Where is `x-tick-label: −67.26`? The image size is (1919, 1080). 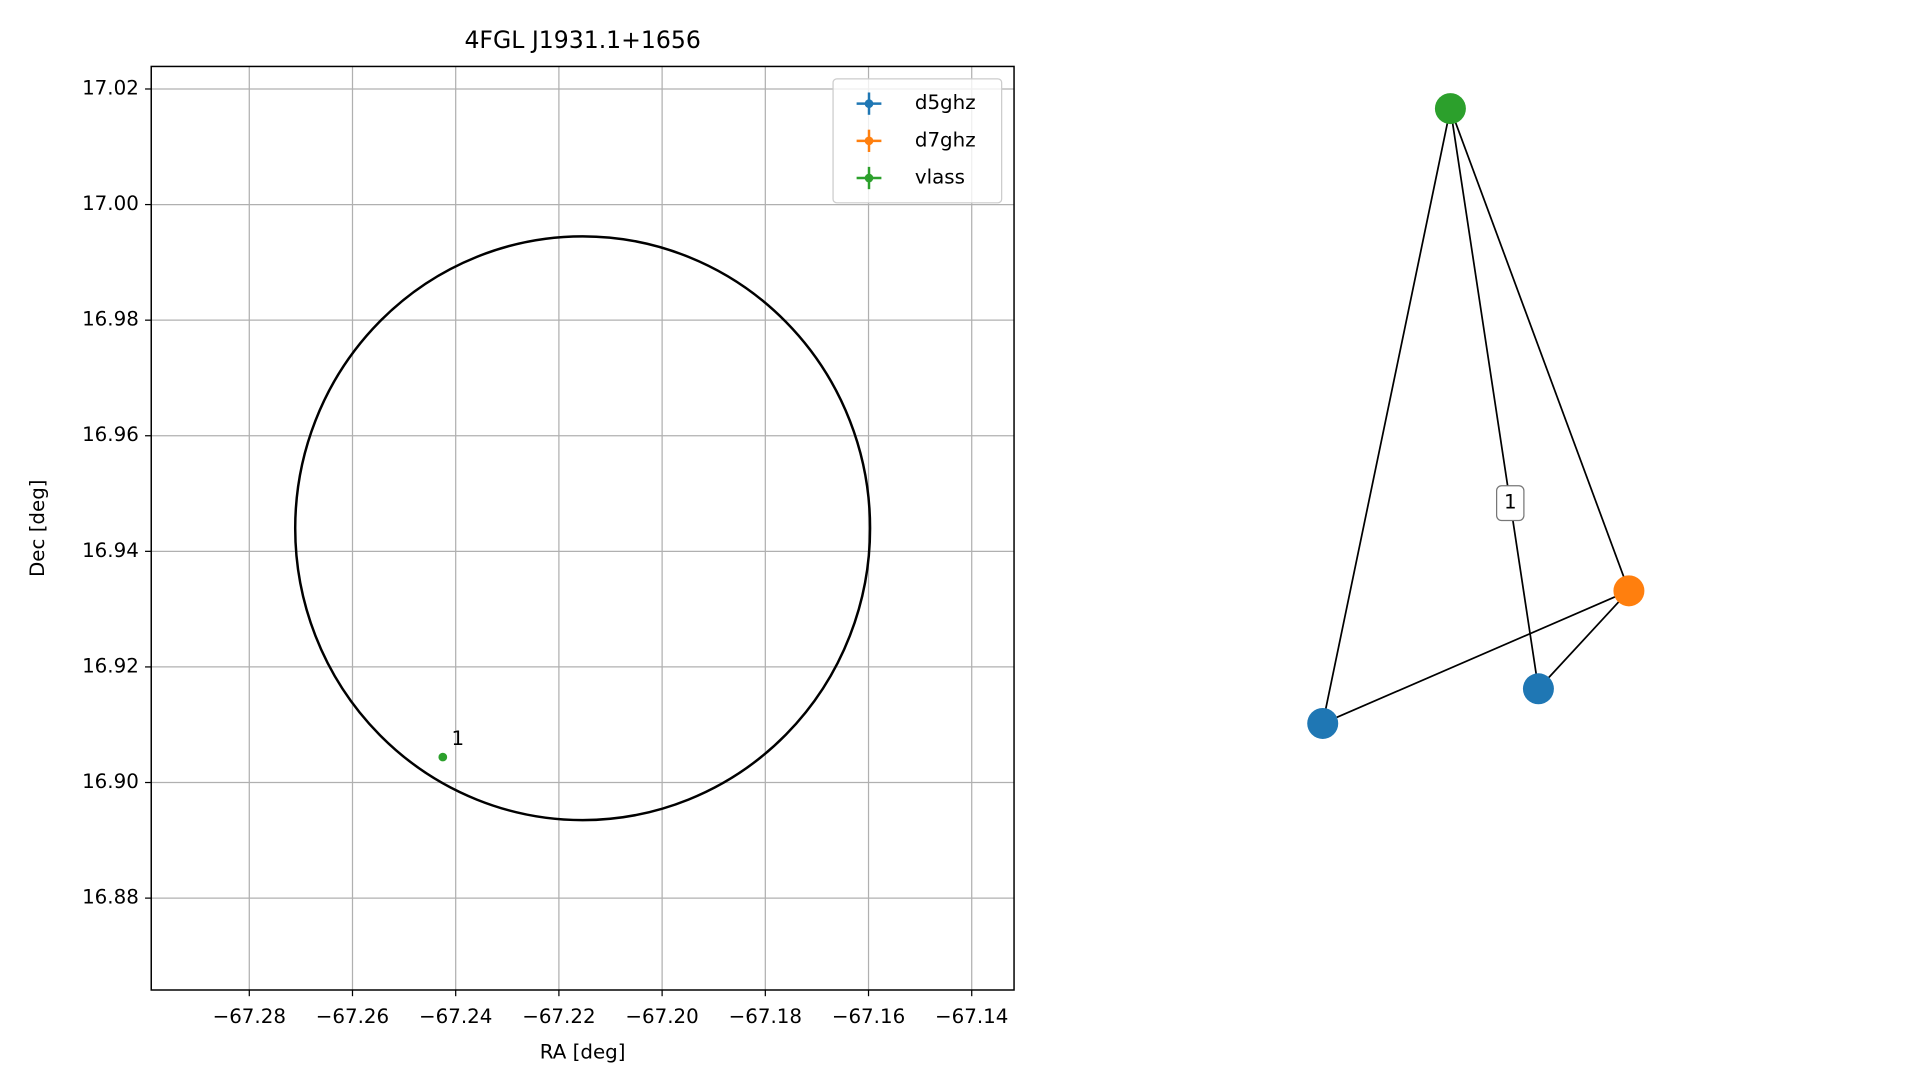
x-tick-label: −67.26 is located at coordinates (352, 1016).